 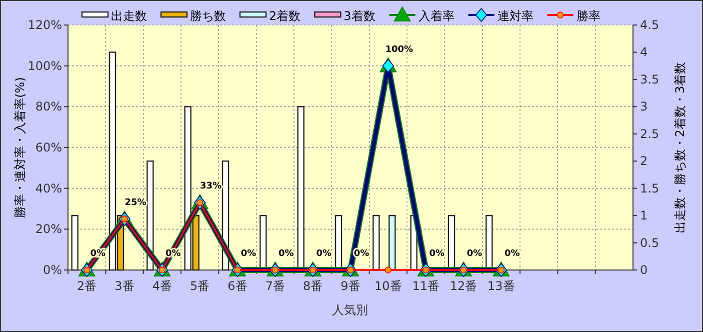 What do you see at coordinates (275, 286) in the screenshot?
I see `x-tick-label: 7番` at bounding box center [275, 286].